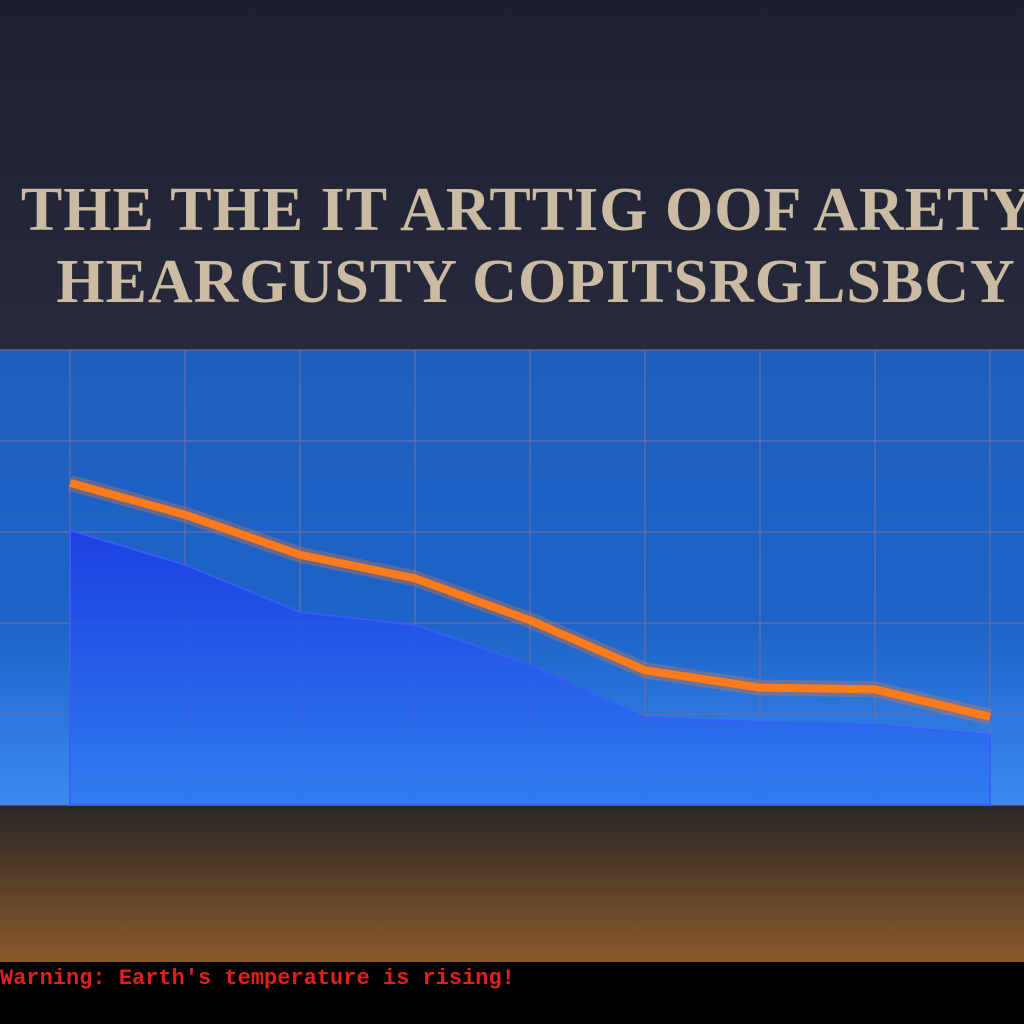 The image size is (1024, 1024). I want to click on warning-text: Warning: Earth's temperature is rising!, so click(257, 978).